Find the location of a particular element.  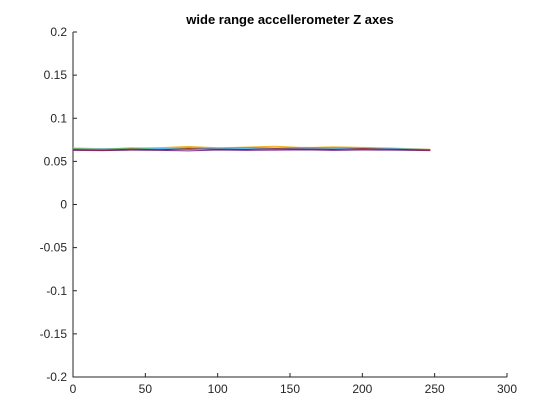

x-tick-label: 100 is located at coordinates (218, 389).